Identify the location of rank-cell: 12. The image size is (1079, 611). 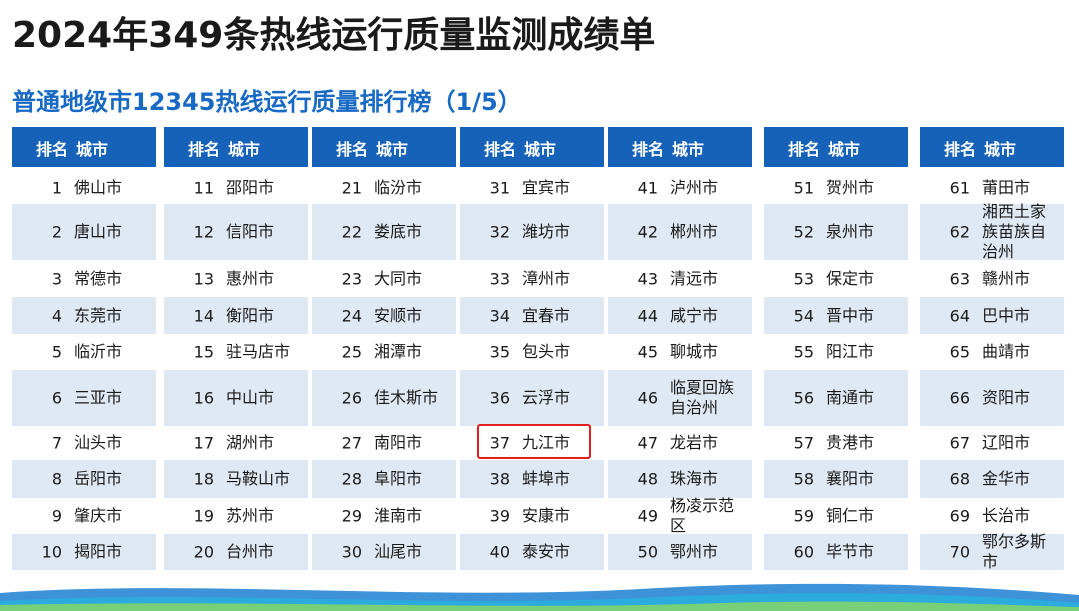
(203, 232).